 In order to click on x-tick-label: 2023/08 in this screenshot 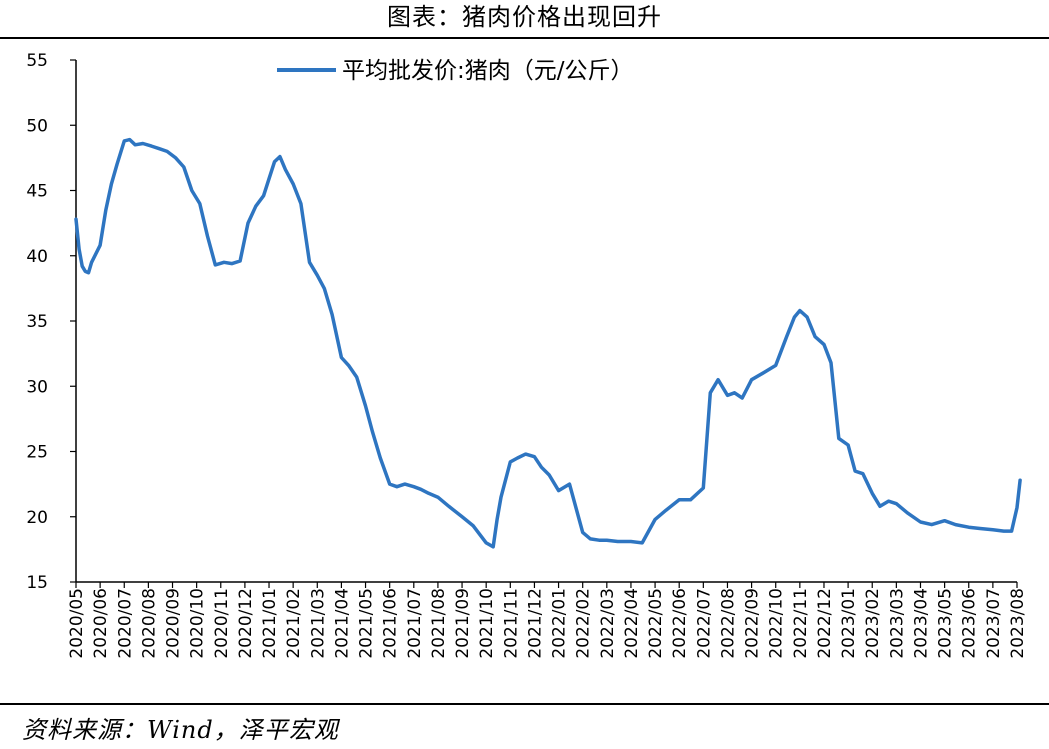, I will do `click(1018, 623)`.